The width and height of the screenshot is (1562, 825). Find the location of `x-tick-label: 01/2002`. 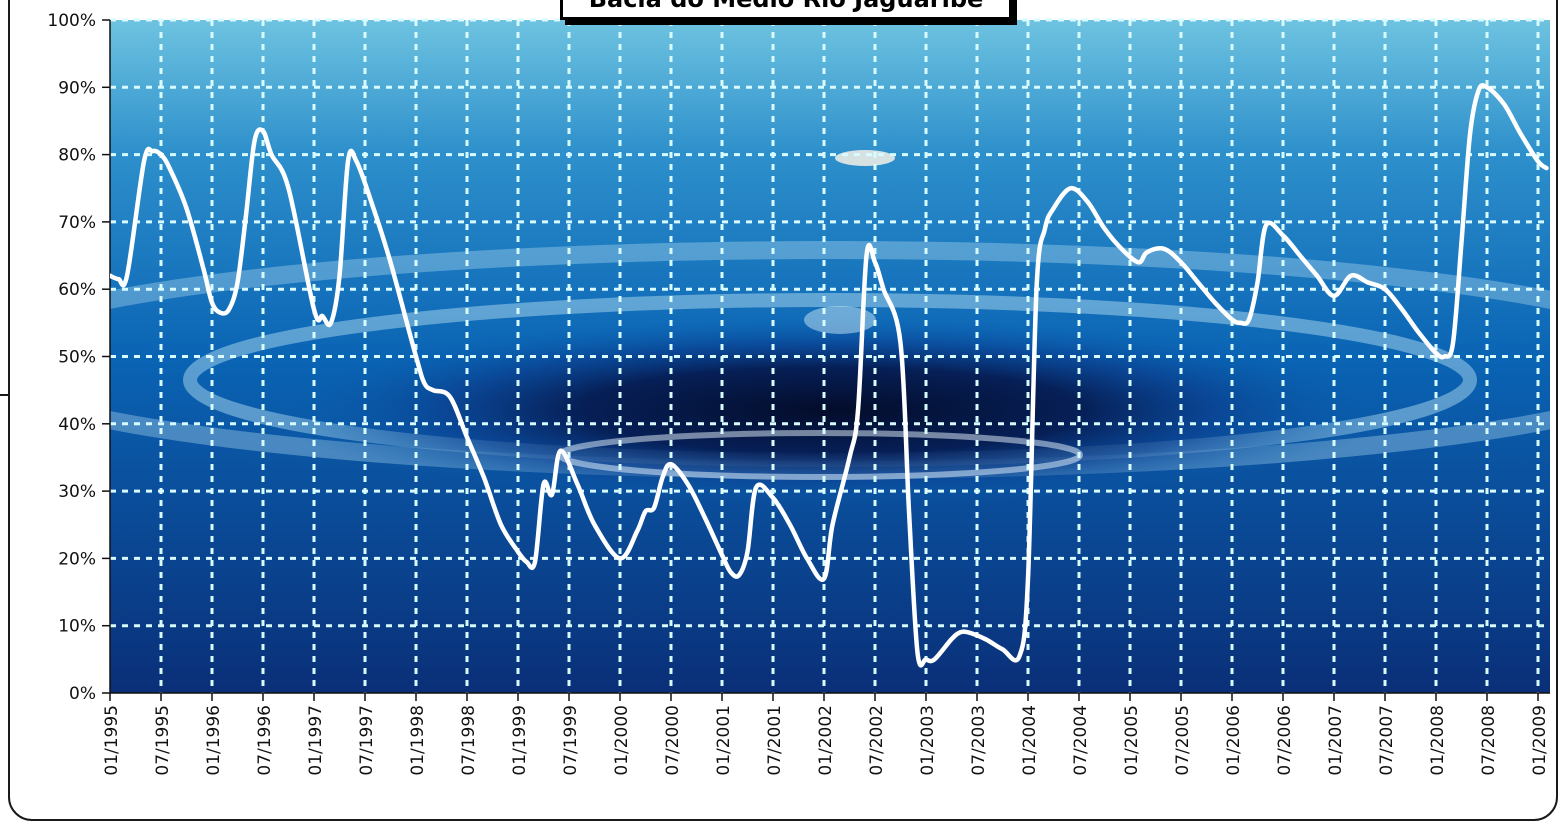

x-tick-label: 01/2002 is located at coordinates (826, 740).